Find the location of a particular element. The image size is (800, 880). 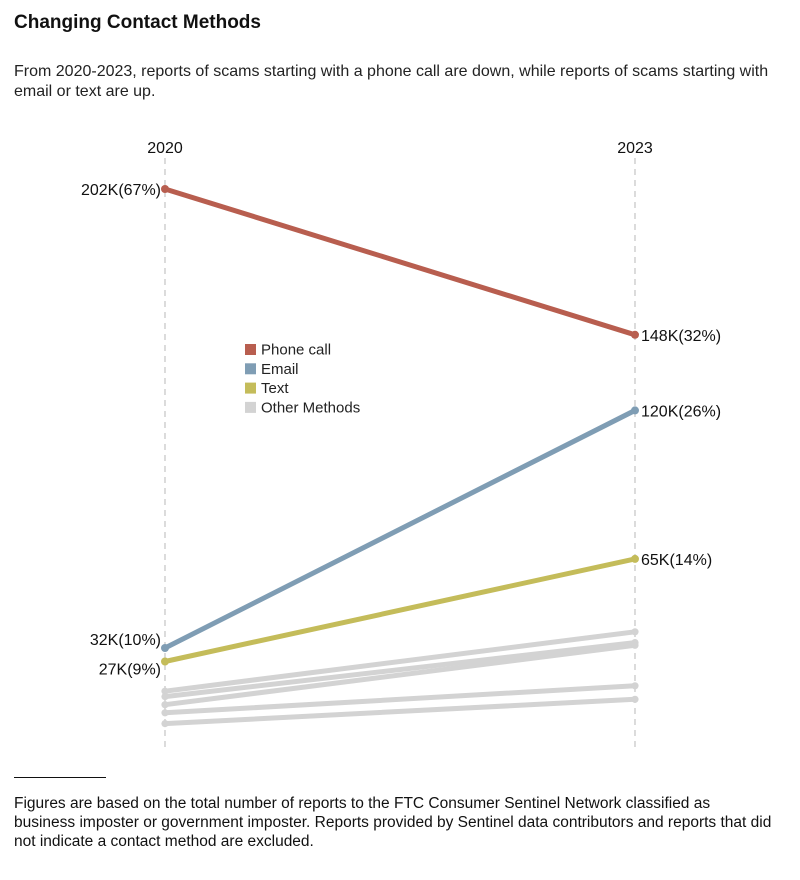

legend-swatch-phone-call is located at coordinates (250, 349).